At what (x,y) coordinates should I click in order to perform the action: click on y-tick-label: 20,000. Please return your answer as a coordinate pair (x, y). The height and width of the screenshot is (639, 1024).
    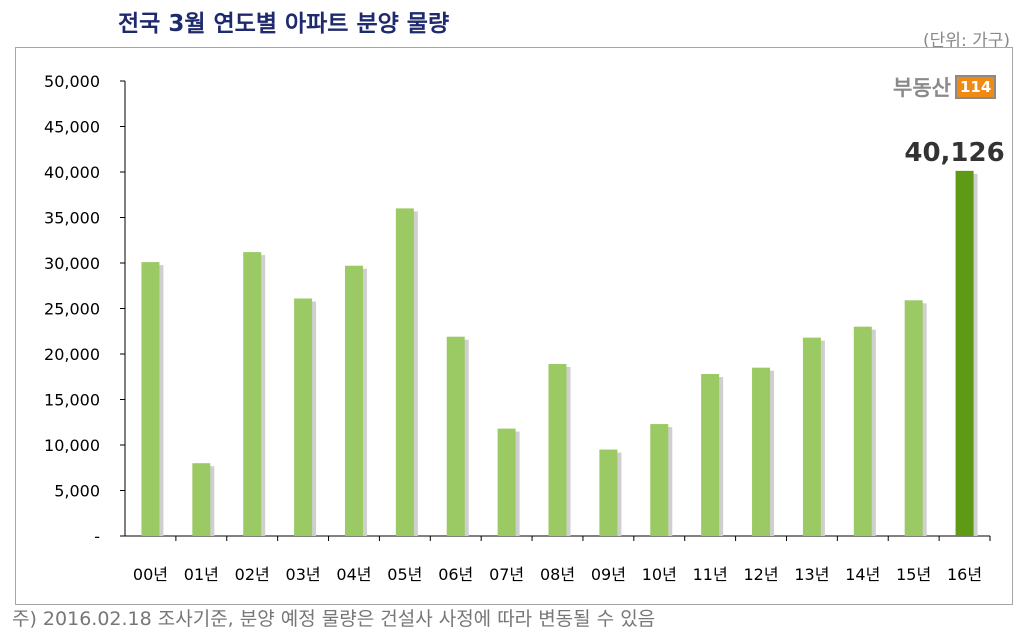
    Looking at the image, I should click on (72, 354).